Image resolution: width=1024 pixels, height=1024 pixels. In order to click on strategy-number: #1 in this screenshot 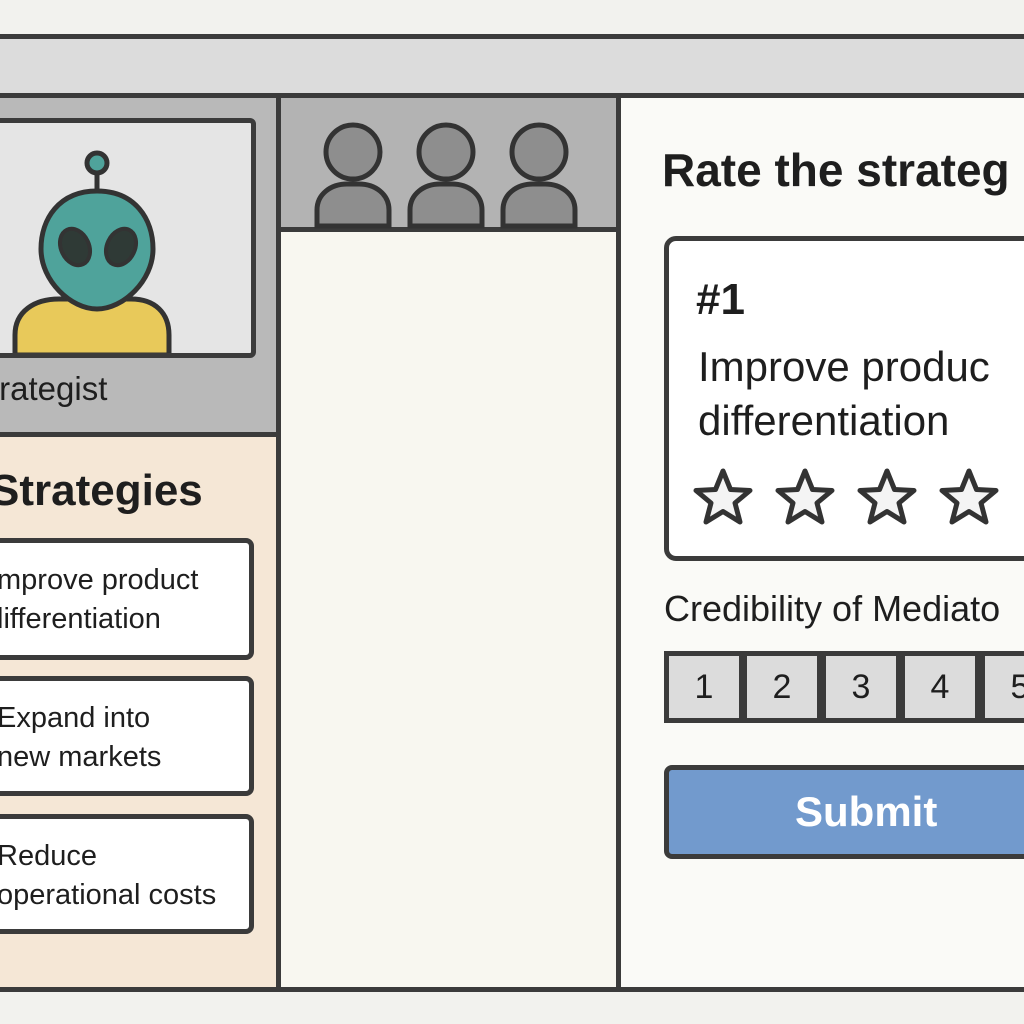, I will do `click(720, 299)`.